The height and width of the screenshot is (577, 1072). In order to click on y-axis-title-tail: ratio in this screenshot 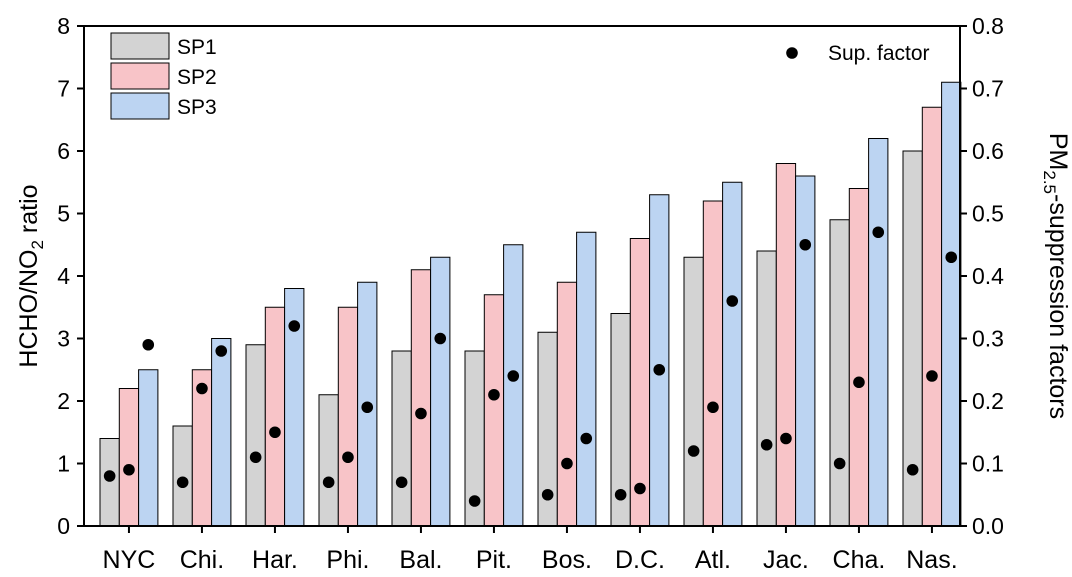, I will do `click(29, 212)`.